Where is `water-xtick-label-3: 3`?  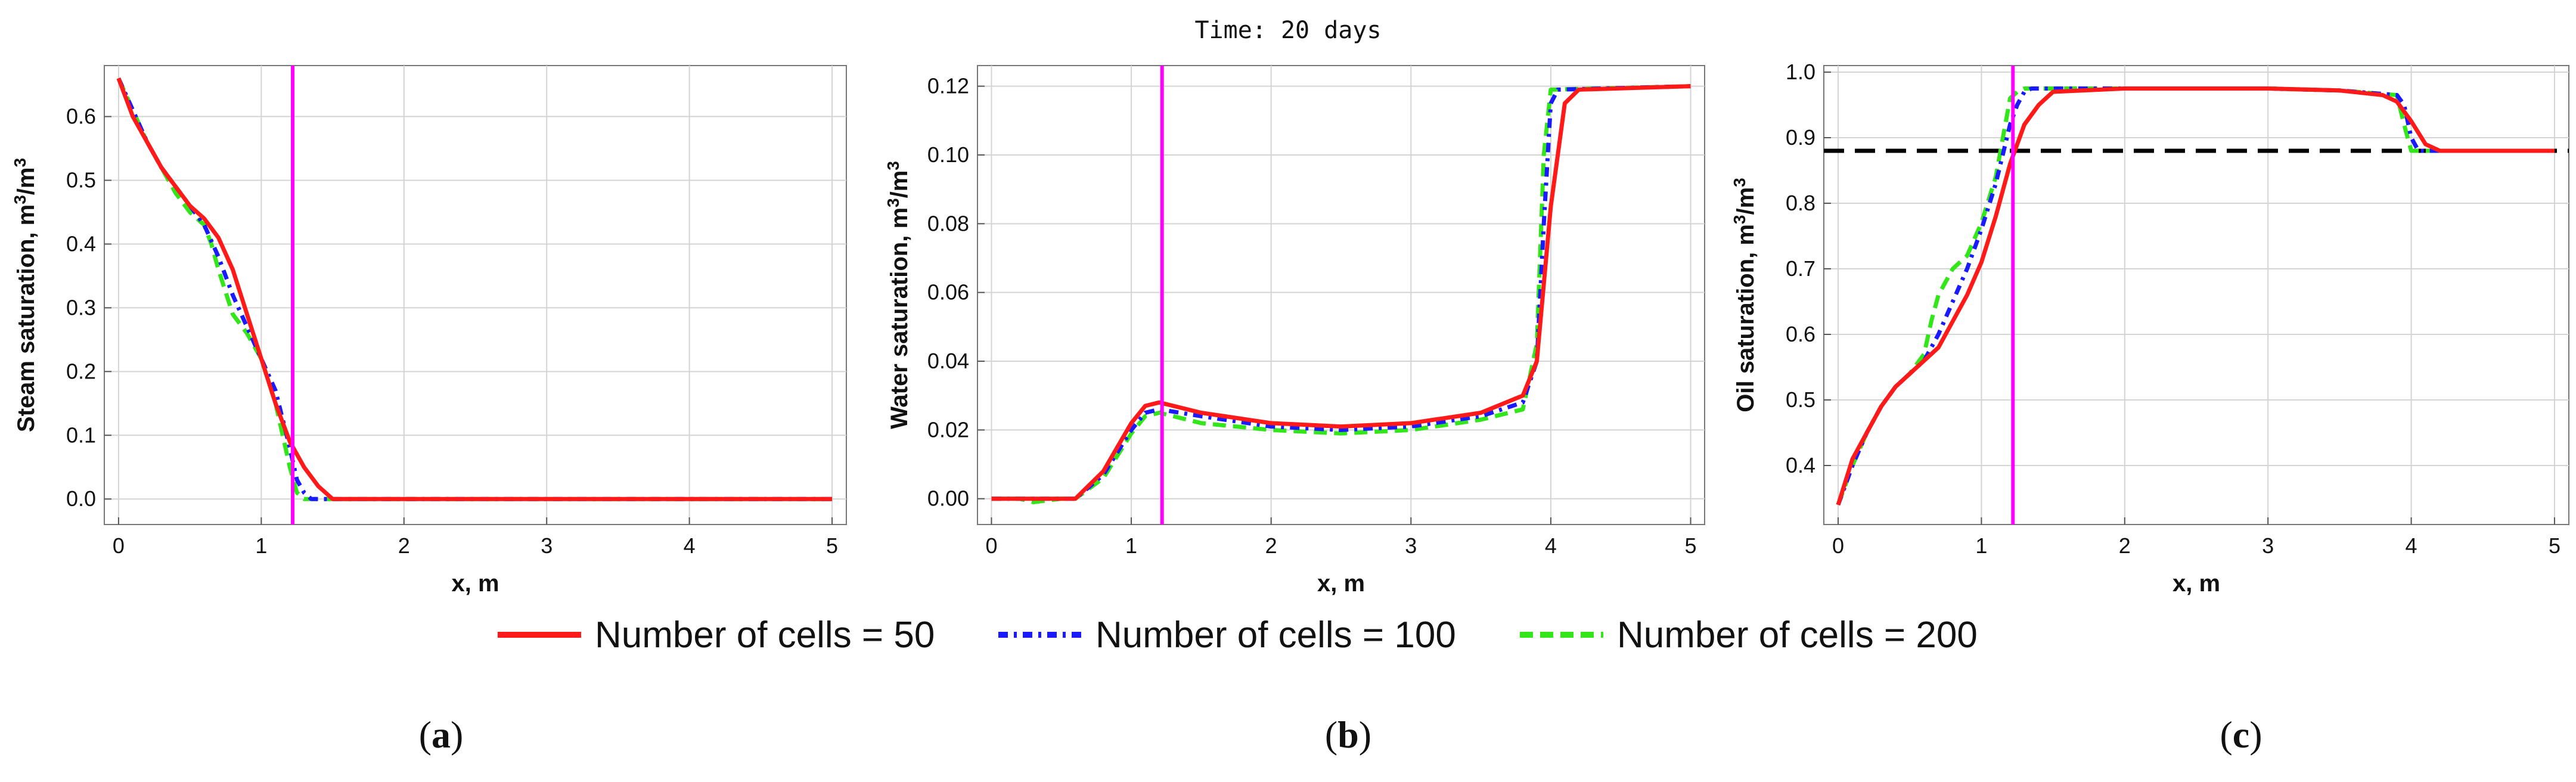
water-xtick-label-3: 3 is located at coordinates (1411, 545).